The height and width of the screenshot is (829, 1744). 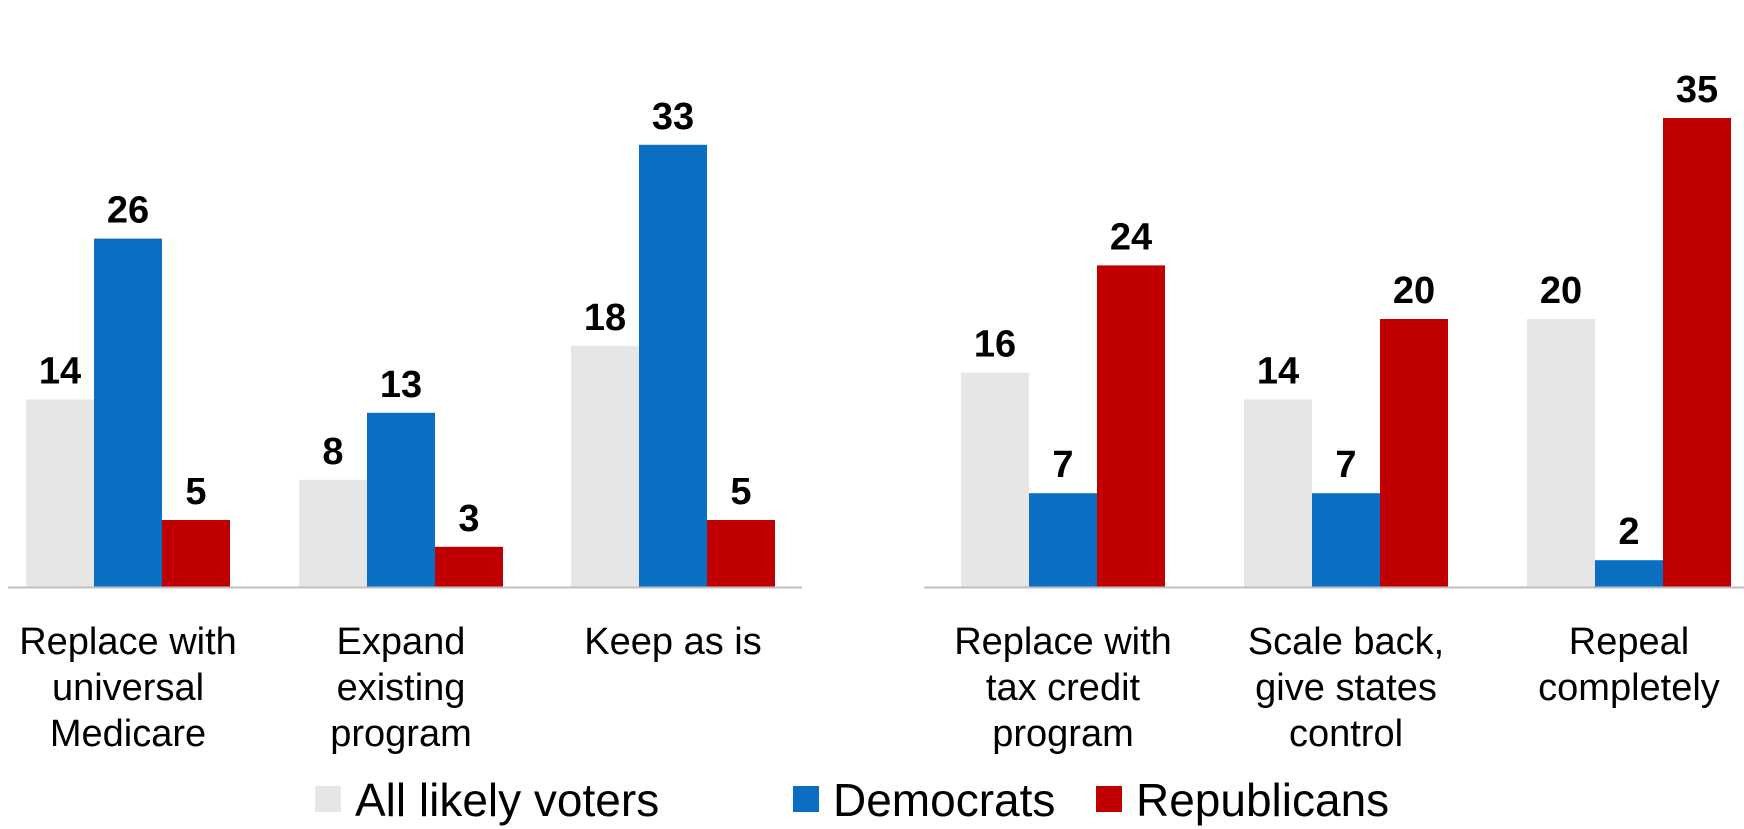 I want to click on legend-item-all-likely-voters: All likely voters, so click(x=487, y=800).